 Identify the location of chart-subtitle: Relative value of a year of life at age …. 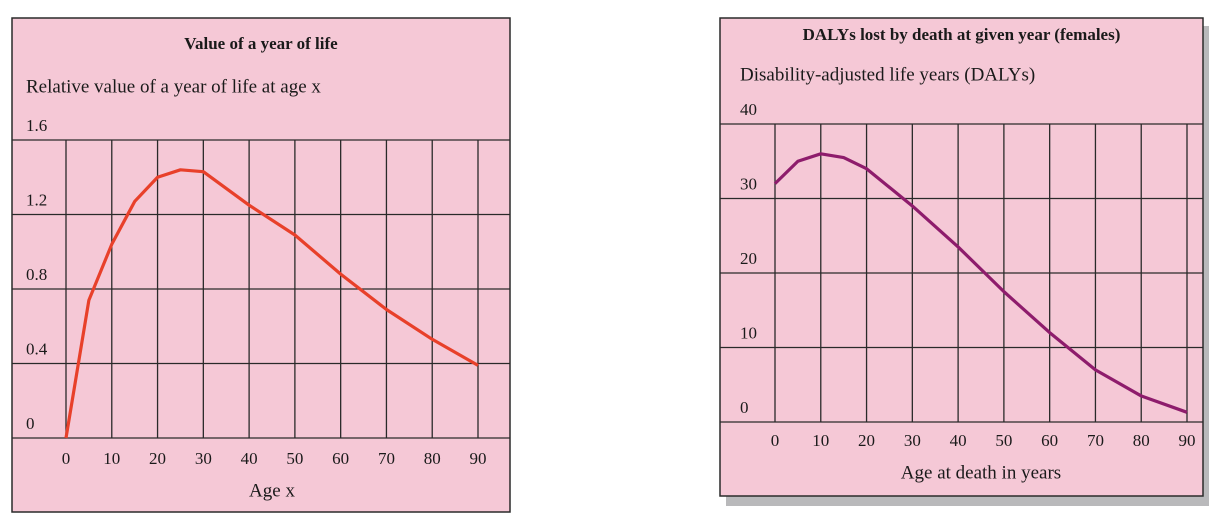
(173, 86).